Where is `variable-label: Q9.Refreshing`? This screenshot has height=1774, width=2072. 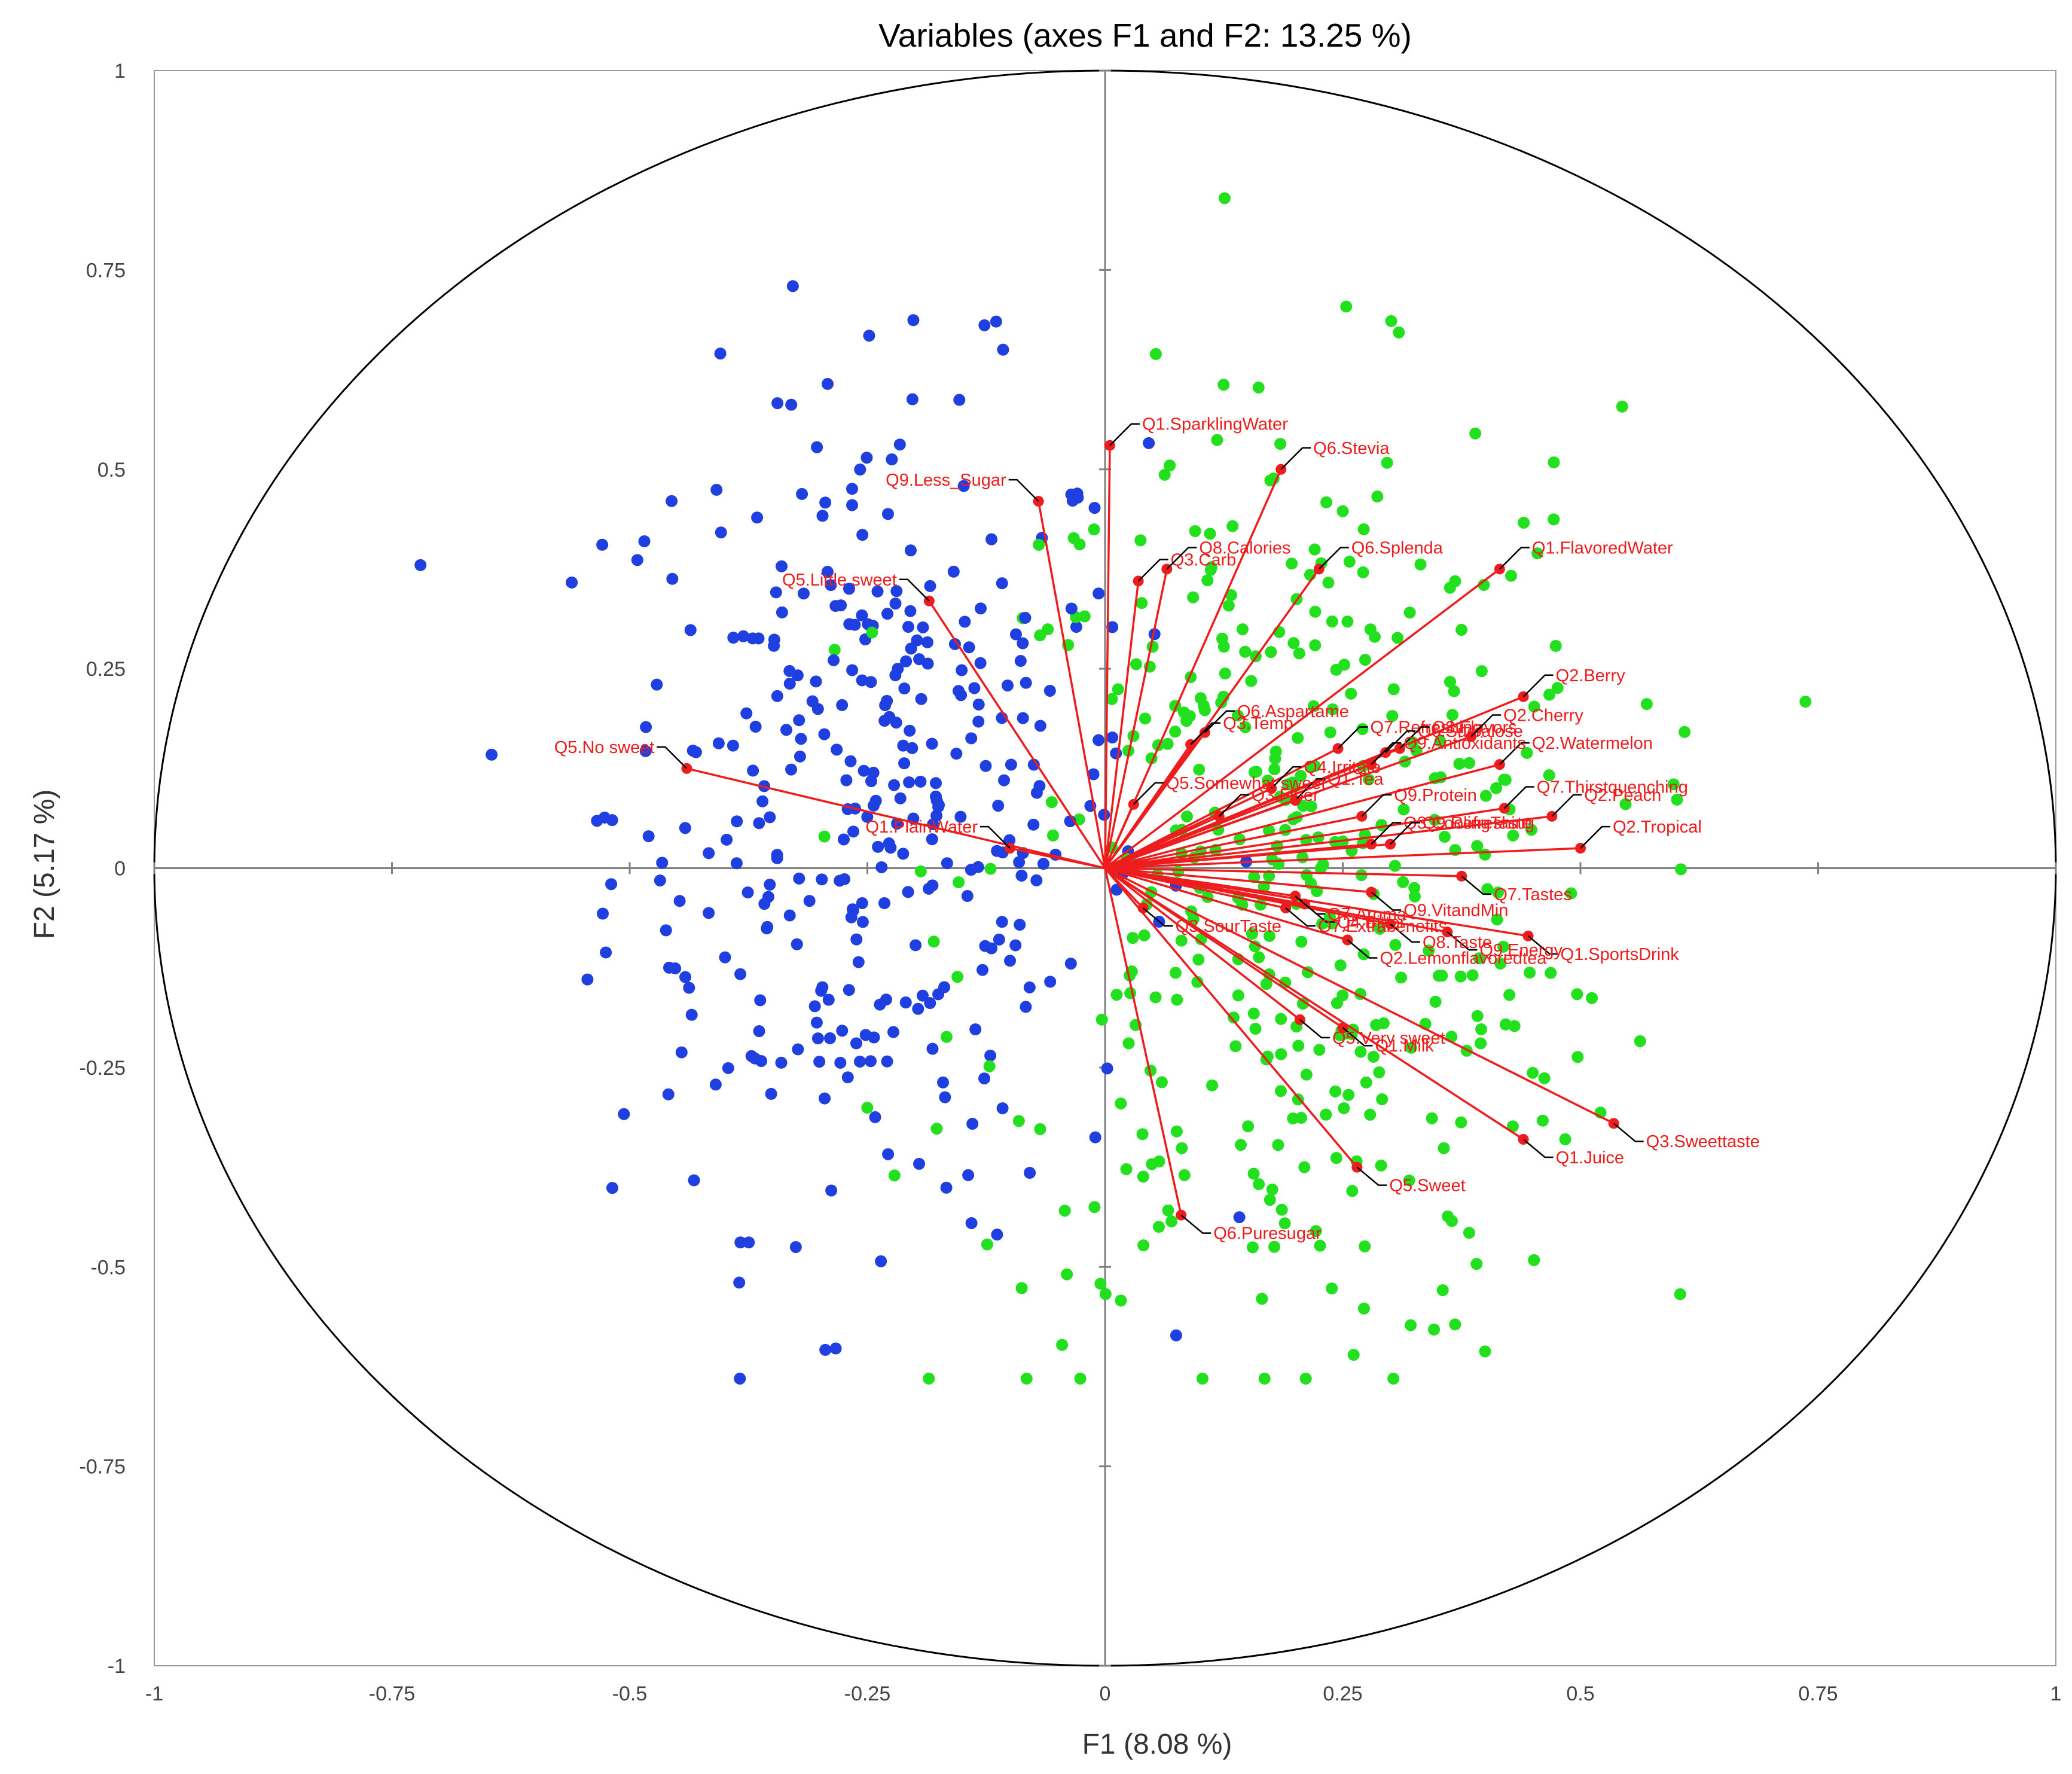 variable-label: Q9.Refreshing is located at coordinates (1478, 823).